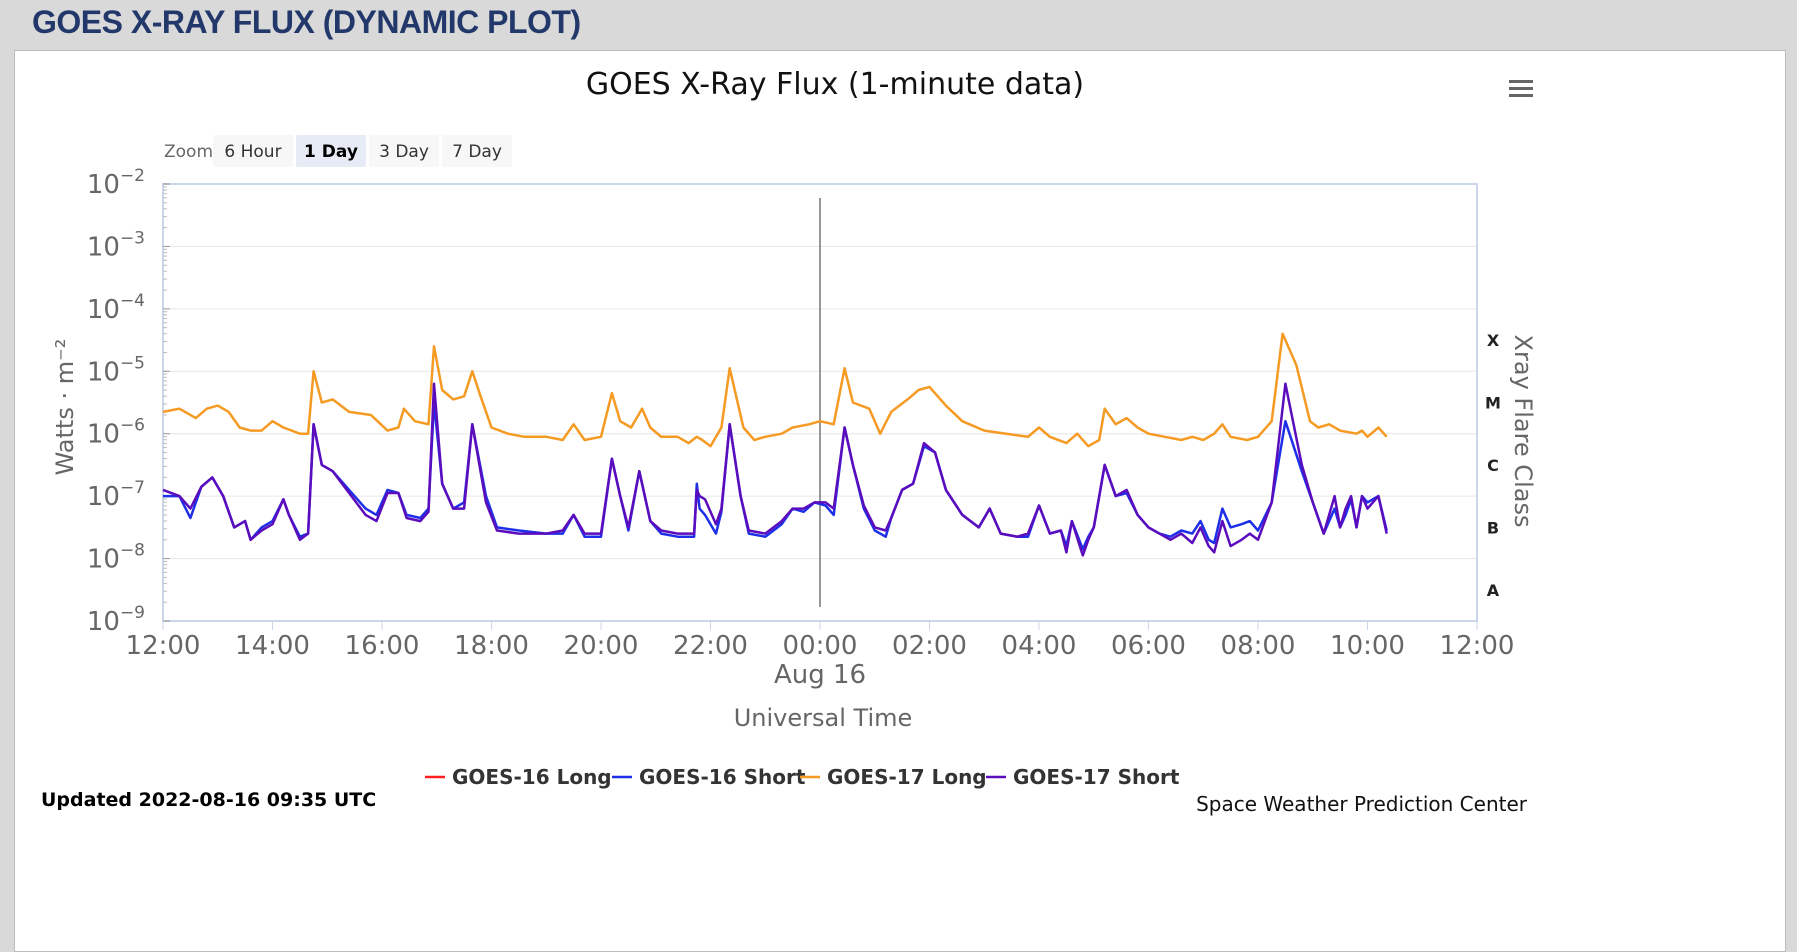  I want to click on y-tick-label: 10⁻⁶, so click(116, 433).